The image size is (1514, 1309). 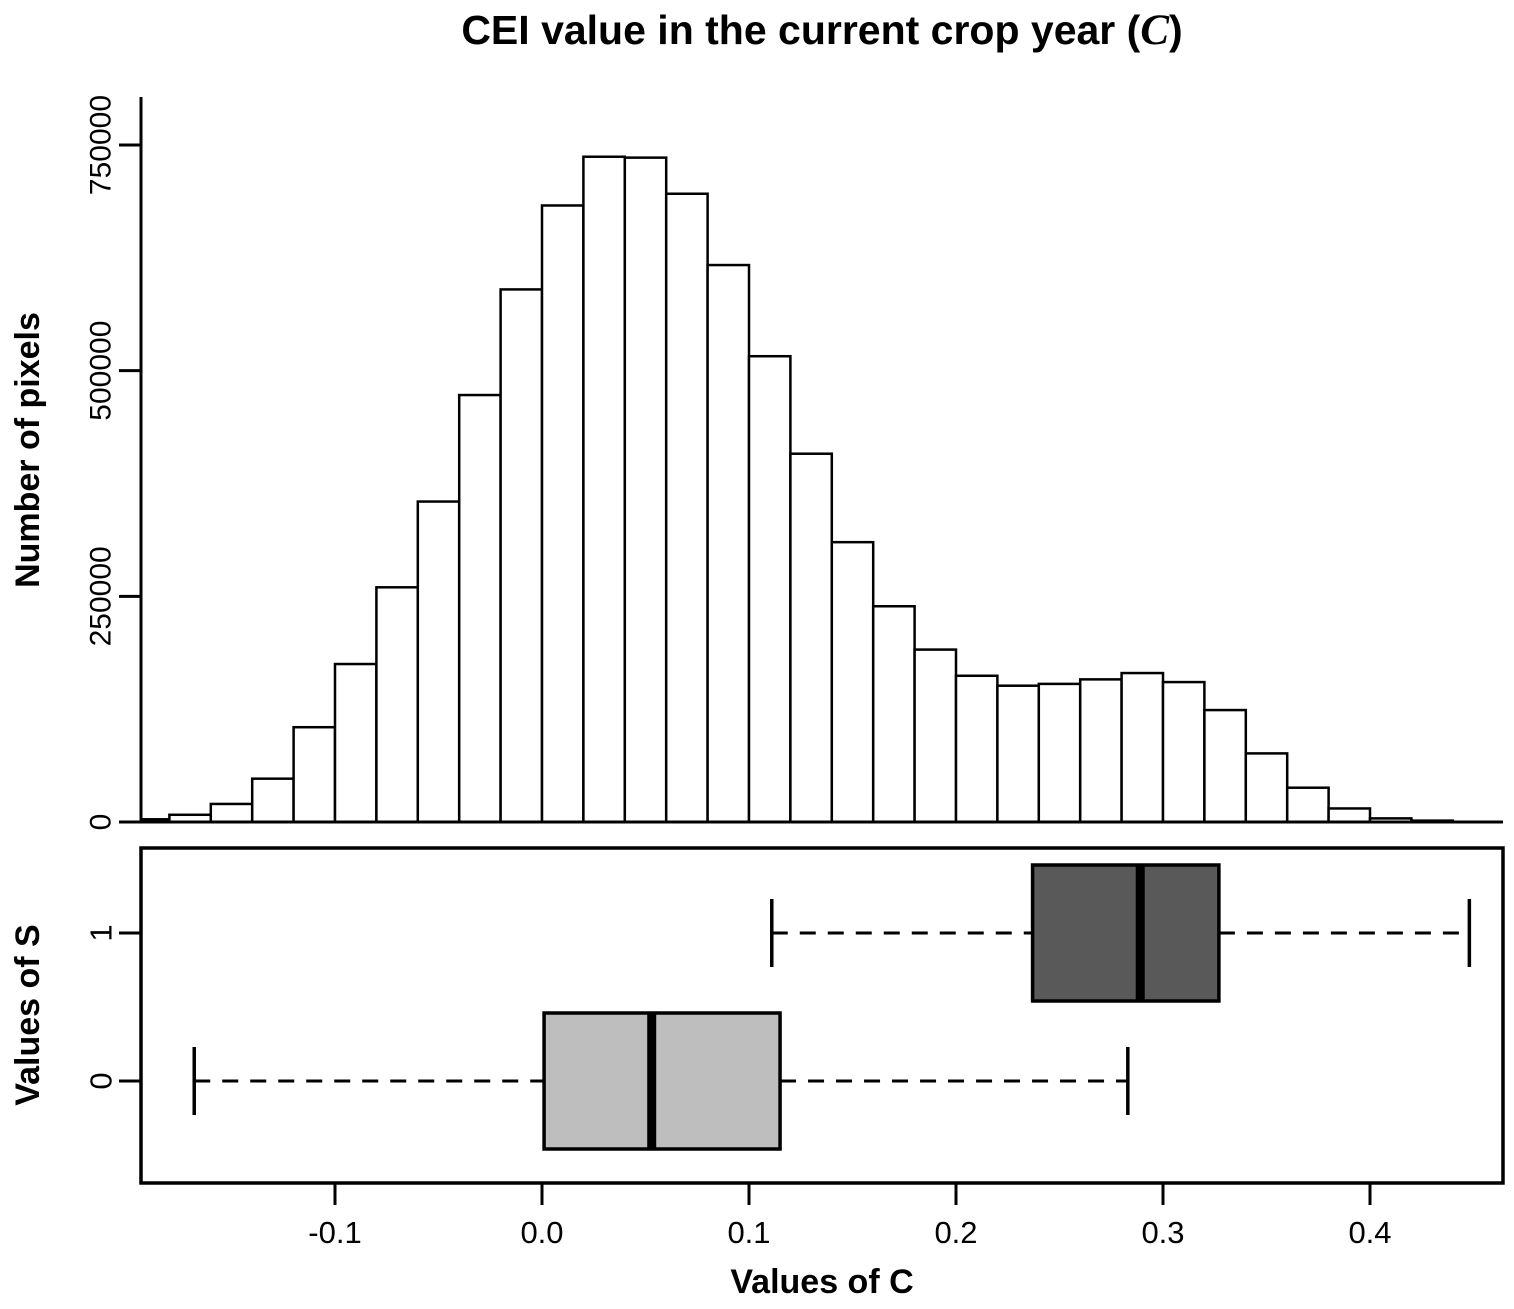 What do you see at coordinates (822, 1282) in the screenshot?
I see `boxplot-x-axis-label: Values of C` at bounding box center [822, 1282].